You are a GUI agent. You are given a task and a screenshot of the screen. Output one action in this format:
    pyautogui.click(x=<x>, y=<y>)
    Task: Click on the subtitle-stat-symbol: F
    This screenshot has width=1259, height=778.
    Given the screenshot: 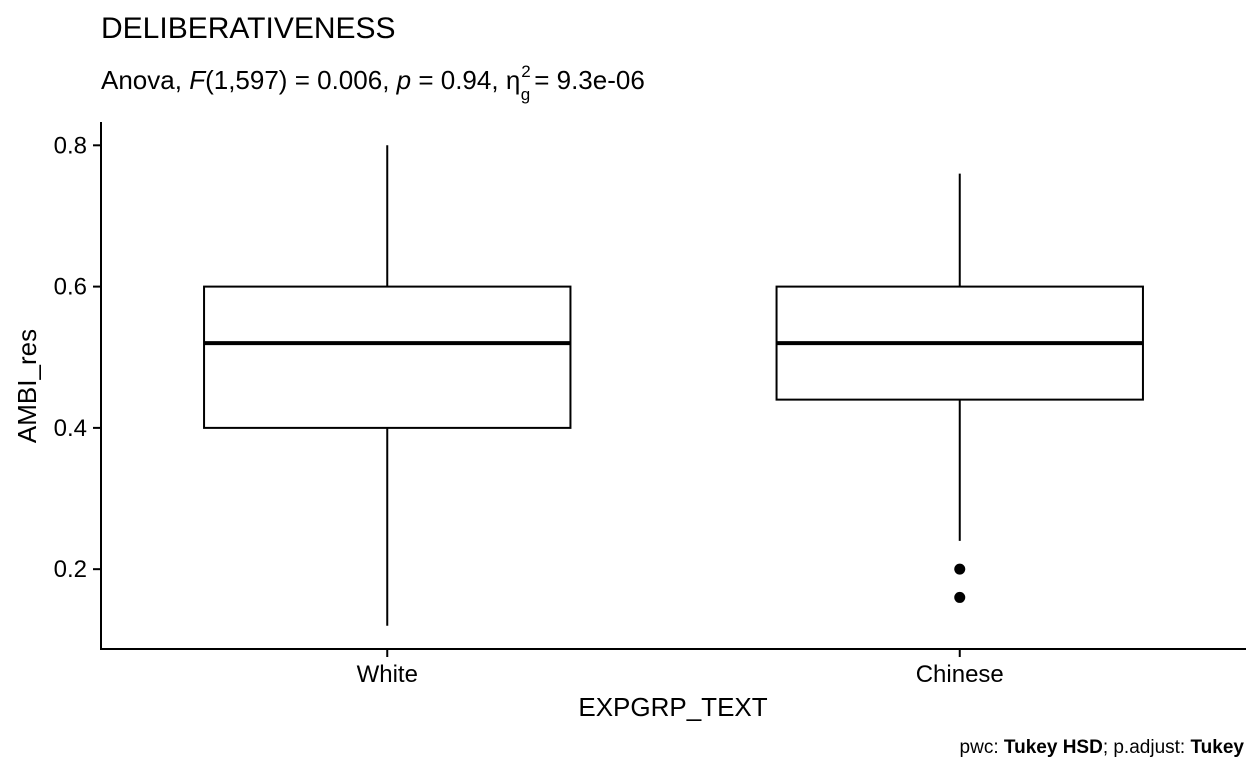 What is the action you would take?
    pyautogui.click(x=198, y=80)
    